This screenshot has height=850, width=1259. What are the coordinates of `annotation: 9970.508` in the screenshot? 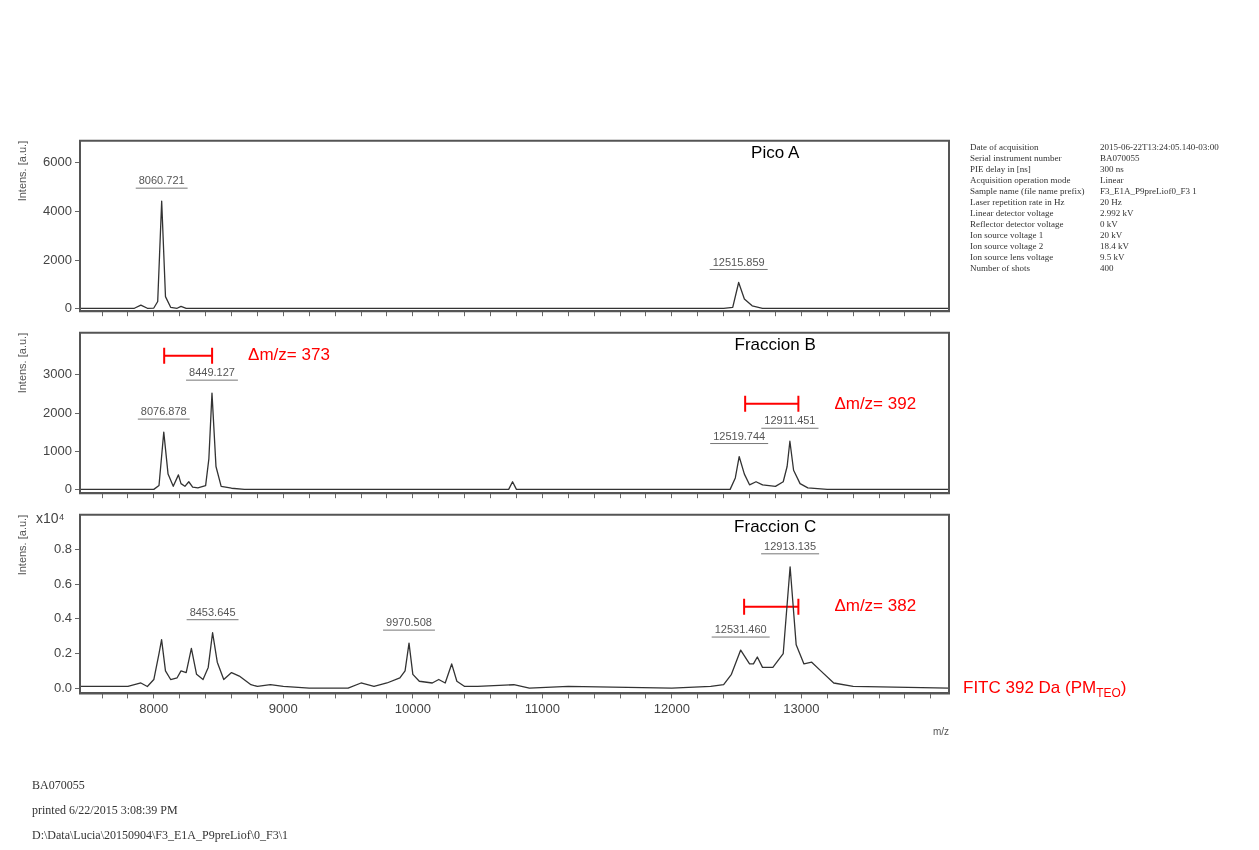 It's located at (409, 622).